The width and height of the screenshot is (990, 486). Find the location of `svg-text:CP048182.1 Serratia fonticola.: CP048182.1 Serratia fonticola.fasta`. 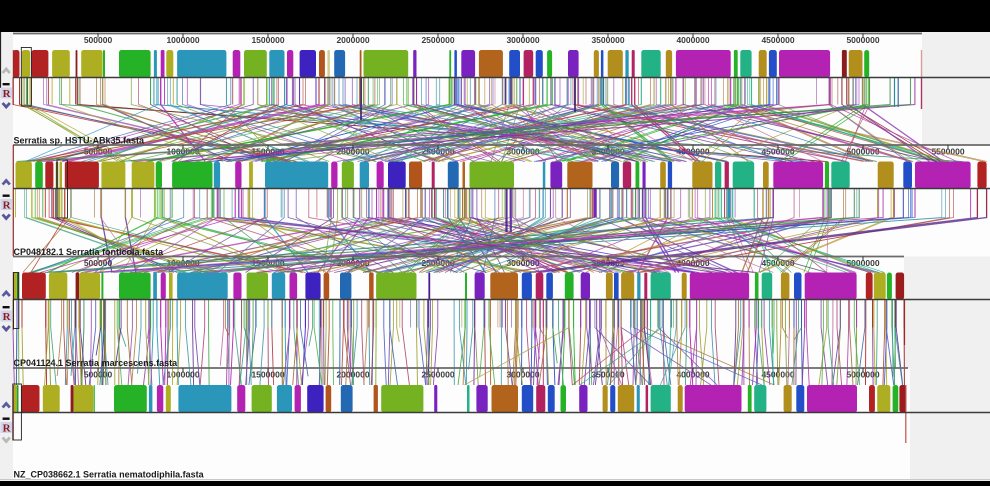

svg-text:CP048182.1 Serratia fonticola.: CP048182.1 Serratia fonticola.fasta is located at coordinates (89, 252).